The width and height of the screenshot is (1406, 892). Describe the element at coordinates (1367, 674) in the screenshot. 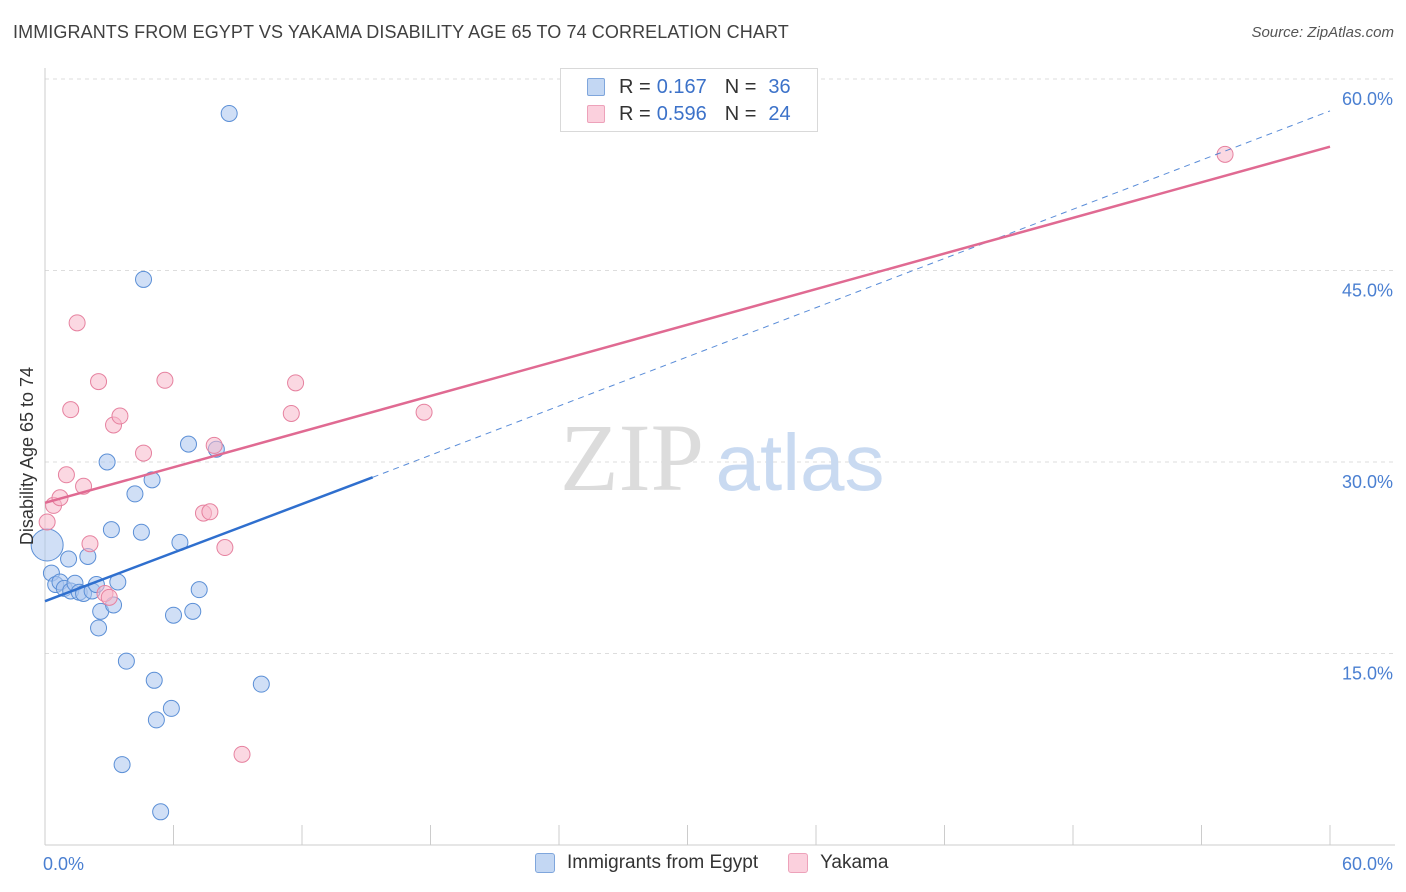

I see `y-tick-label: 15.0%` at that location.